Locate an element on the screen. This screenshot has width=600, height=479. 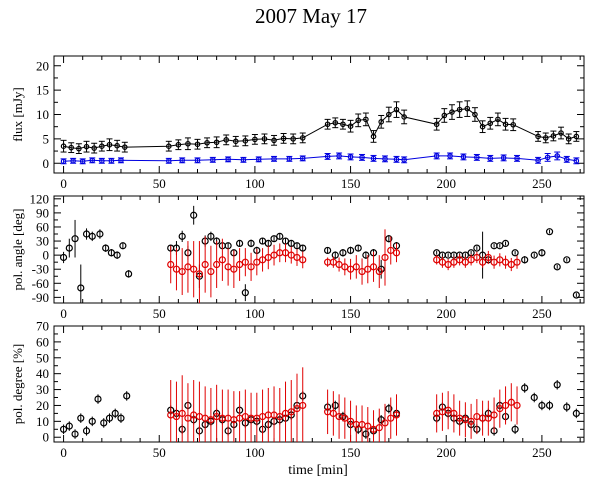
y-tick-label: 10 is located at coordinates (42, 114).